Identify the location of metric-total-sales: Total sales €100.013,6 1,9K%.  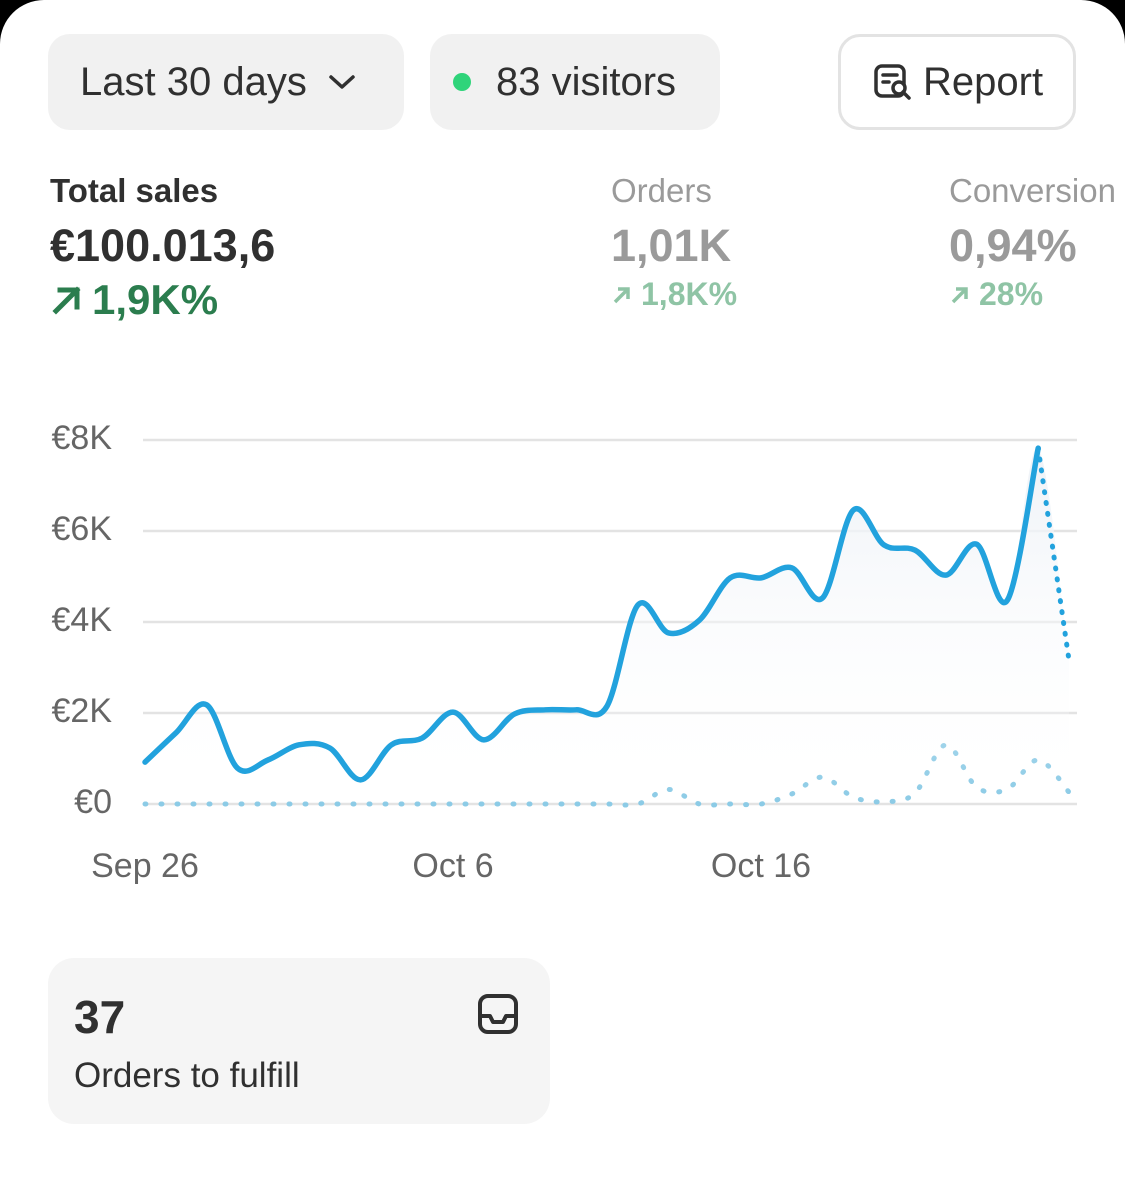
(162, 248).